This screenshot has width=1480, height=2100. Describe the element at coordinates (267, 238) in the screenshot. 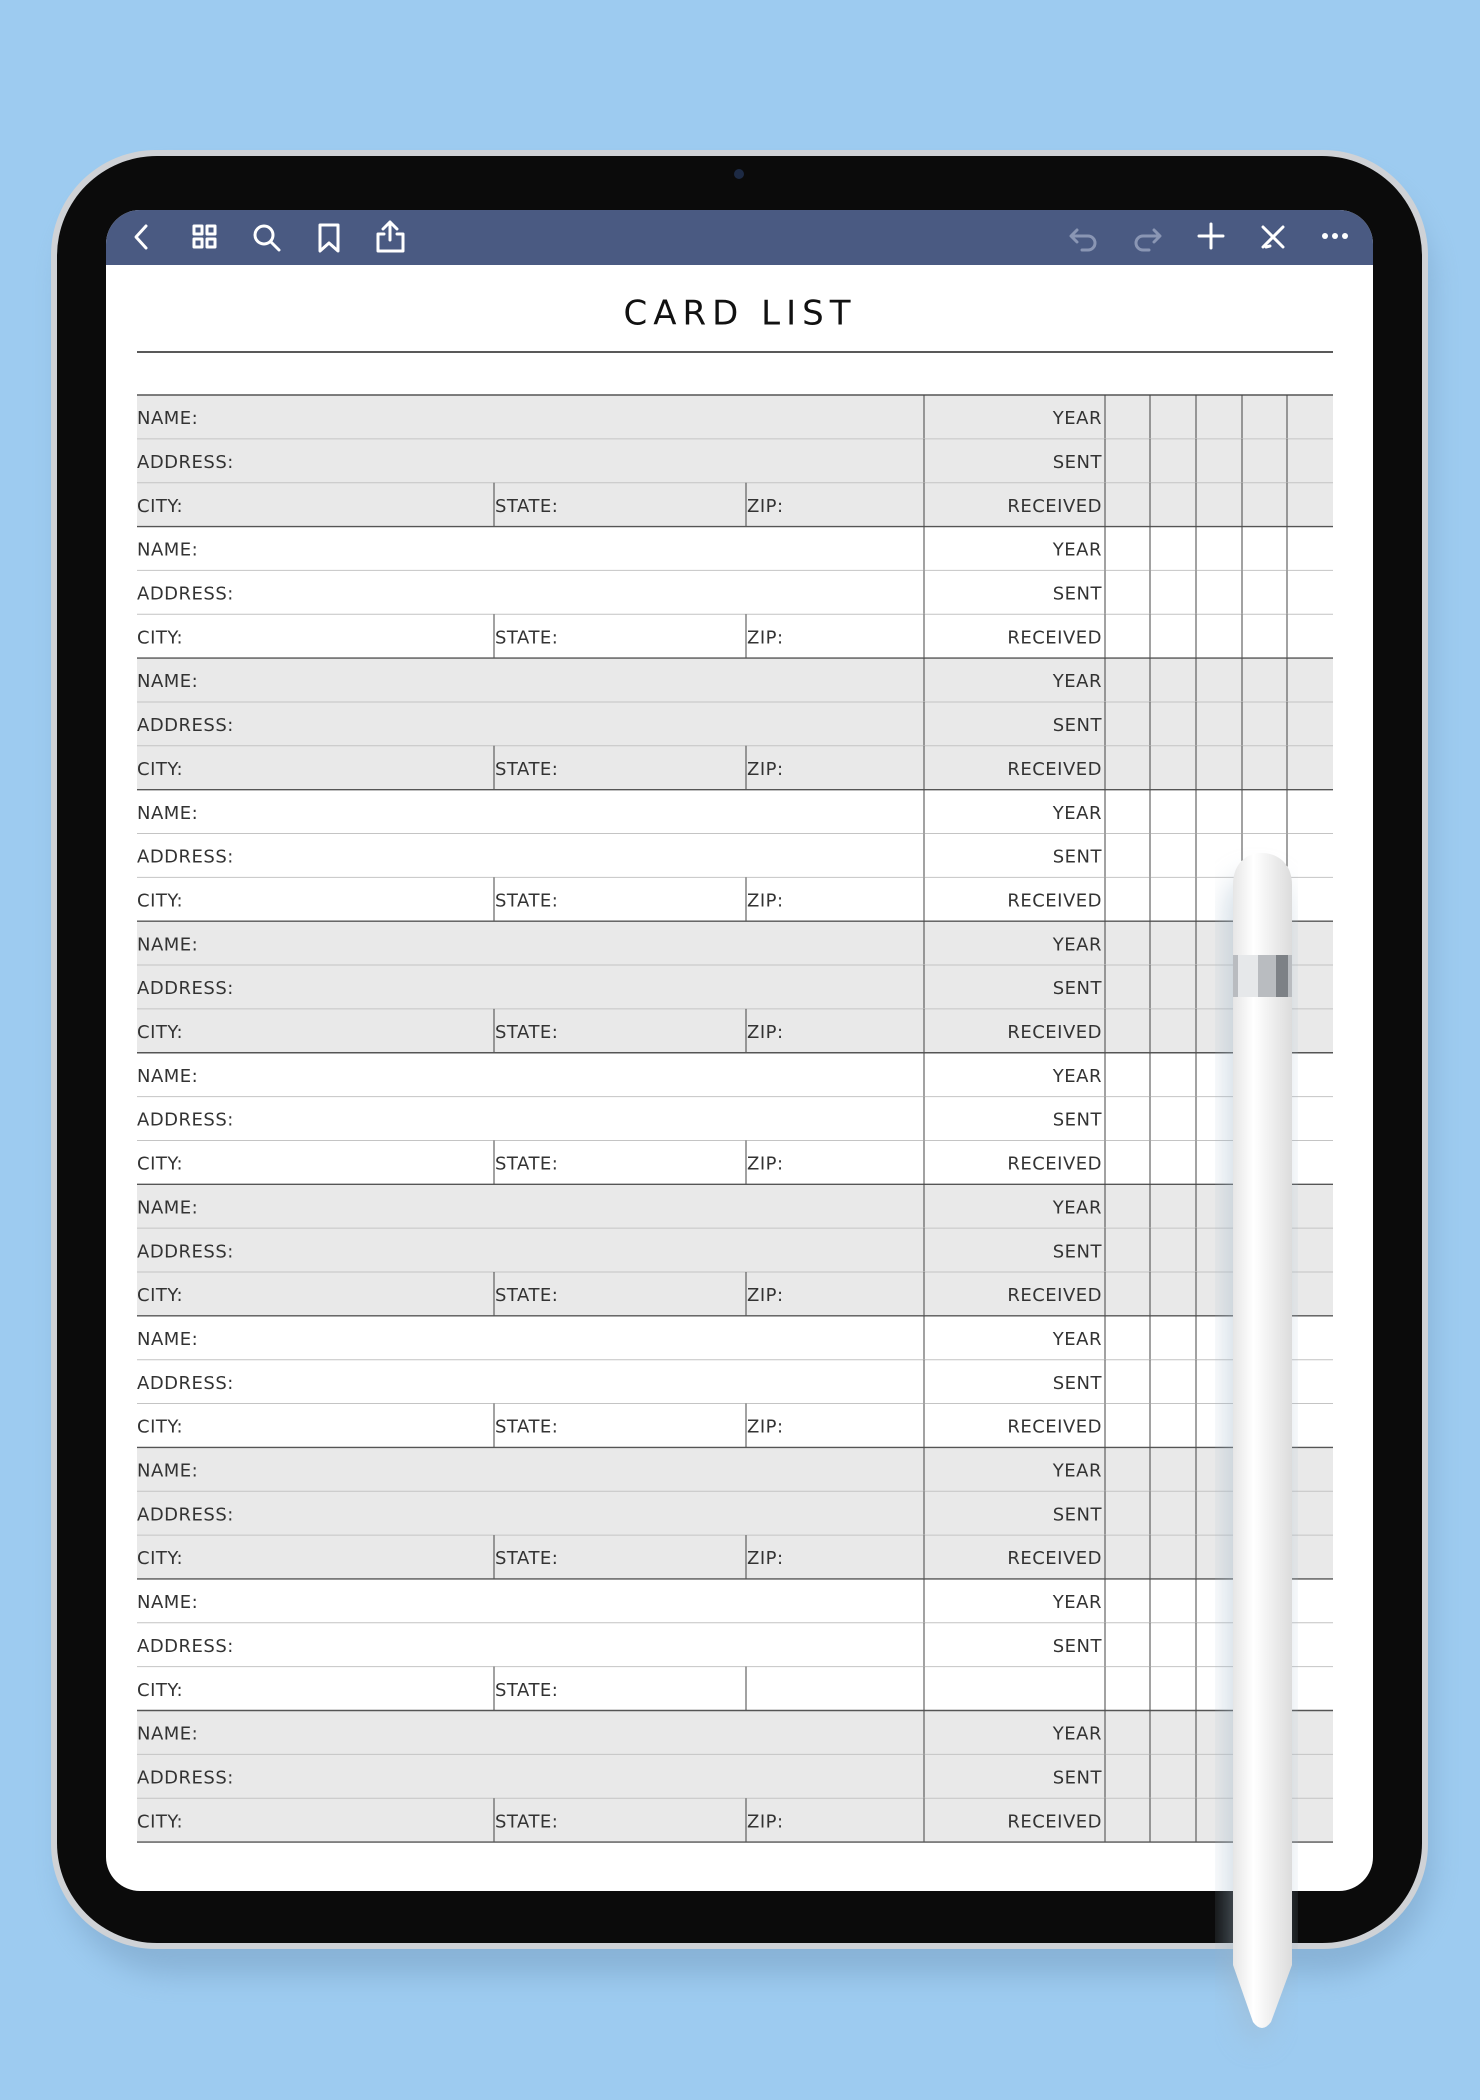

I see `search-icon` at that location.